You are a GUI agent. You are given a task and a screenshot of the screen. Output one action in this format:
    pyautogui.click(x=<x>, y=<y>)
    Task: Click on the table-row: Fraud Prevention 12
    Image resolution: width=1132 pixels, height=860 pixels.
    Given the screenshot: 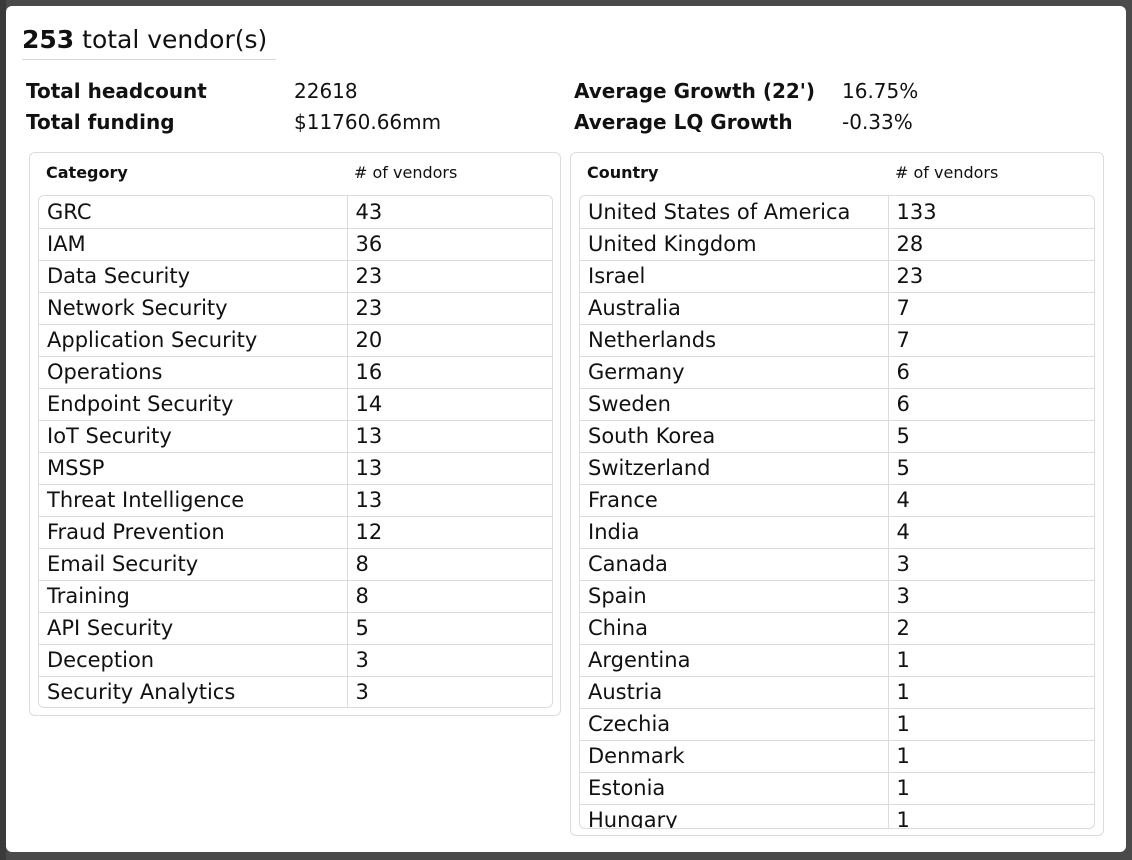 What is the action you would take?
    pyautogui.click(x=295, y=532)
    